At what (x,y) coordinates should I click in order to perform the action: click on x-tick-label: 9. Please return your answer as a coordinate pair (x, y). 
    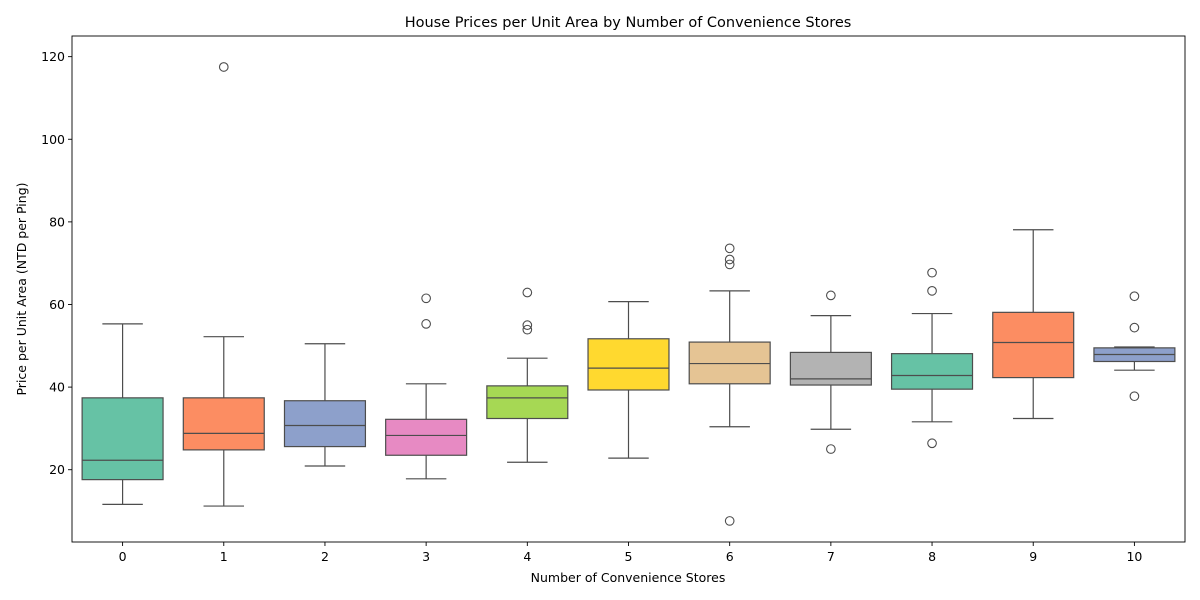
    Looking at the image, I should click on (1033, 556).